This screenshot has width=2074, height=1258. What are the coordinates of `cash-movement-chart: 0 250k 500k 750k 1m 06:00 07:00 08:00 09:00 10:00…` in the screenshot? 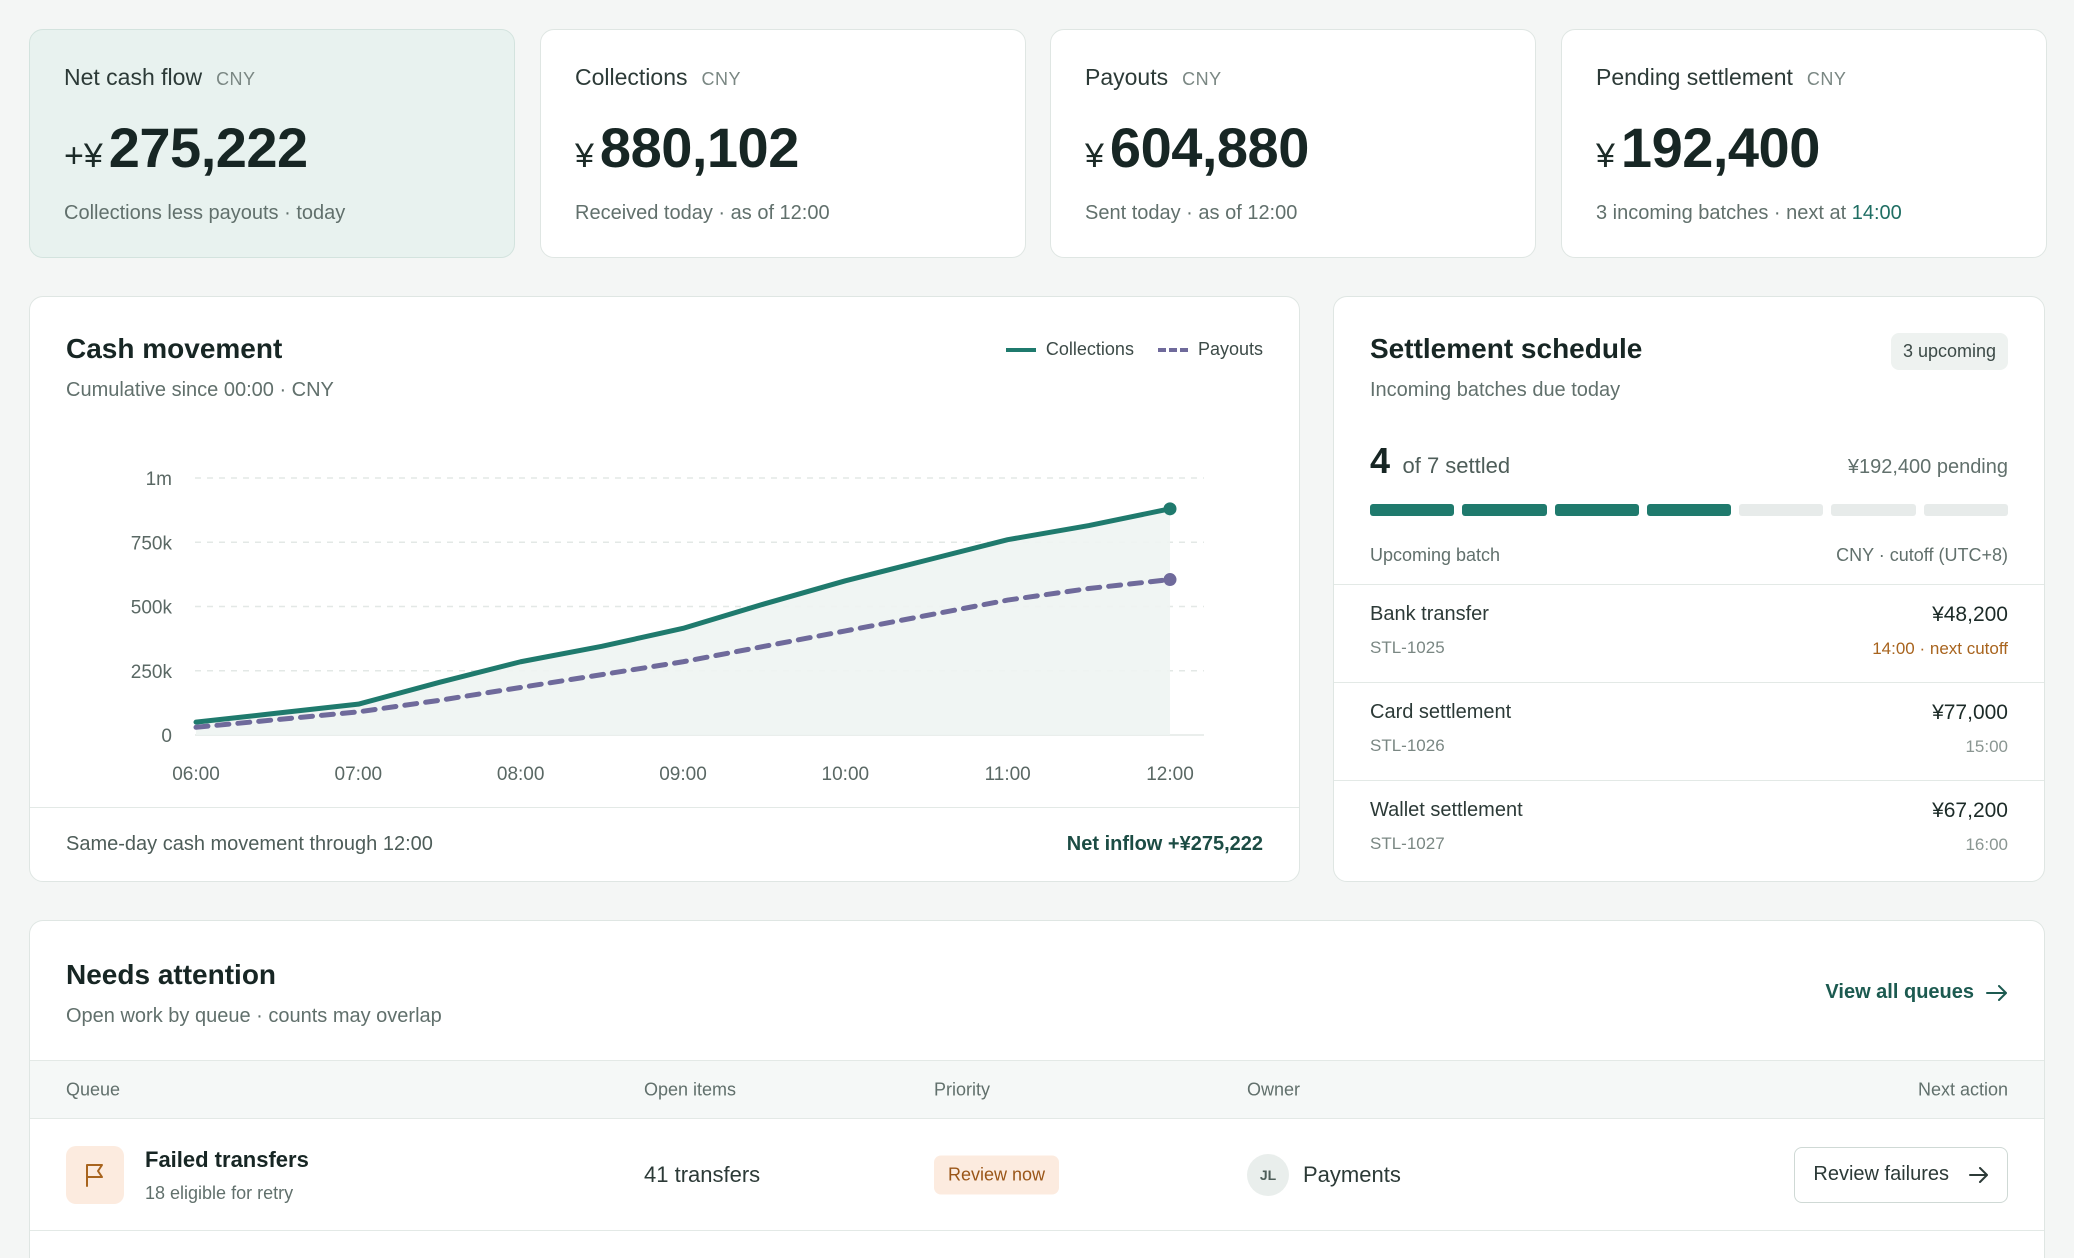 It's located at (667, 627).